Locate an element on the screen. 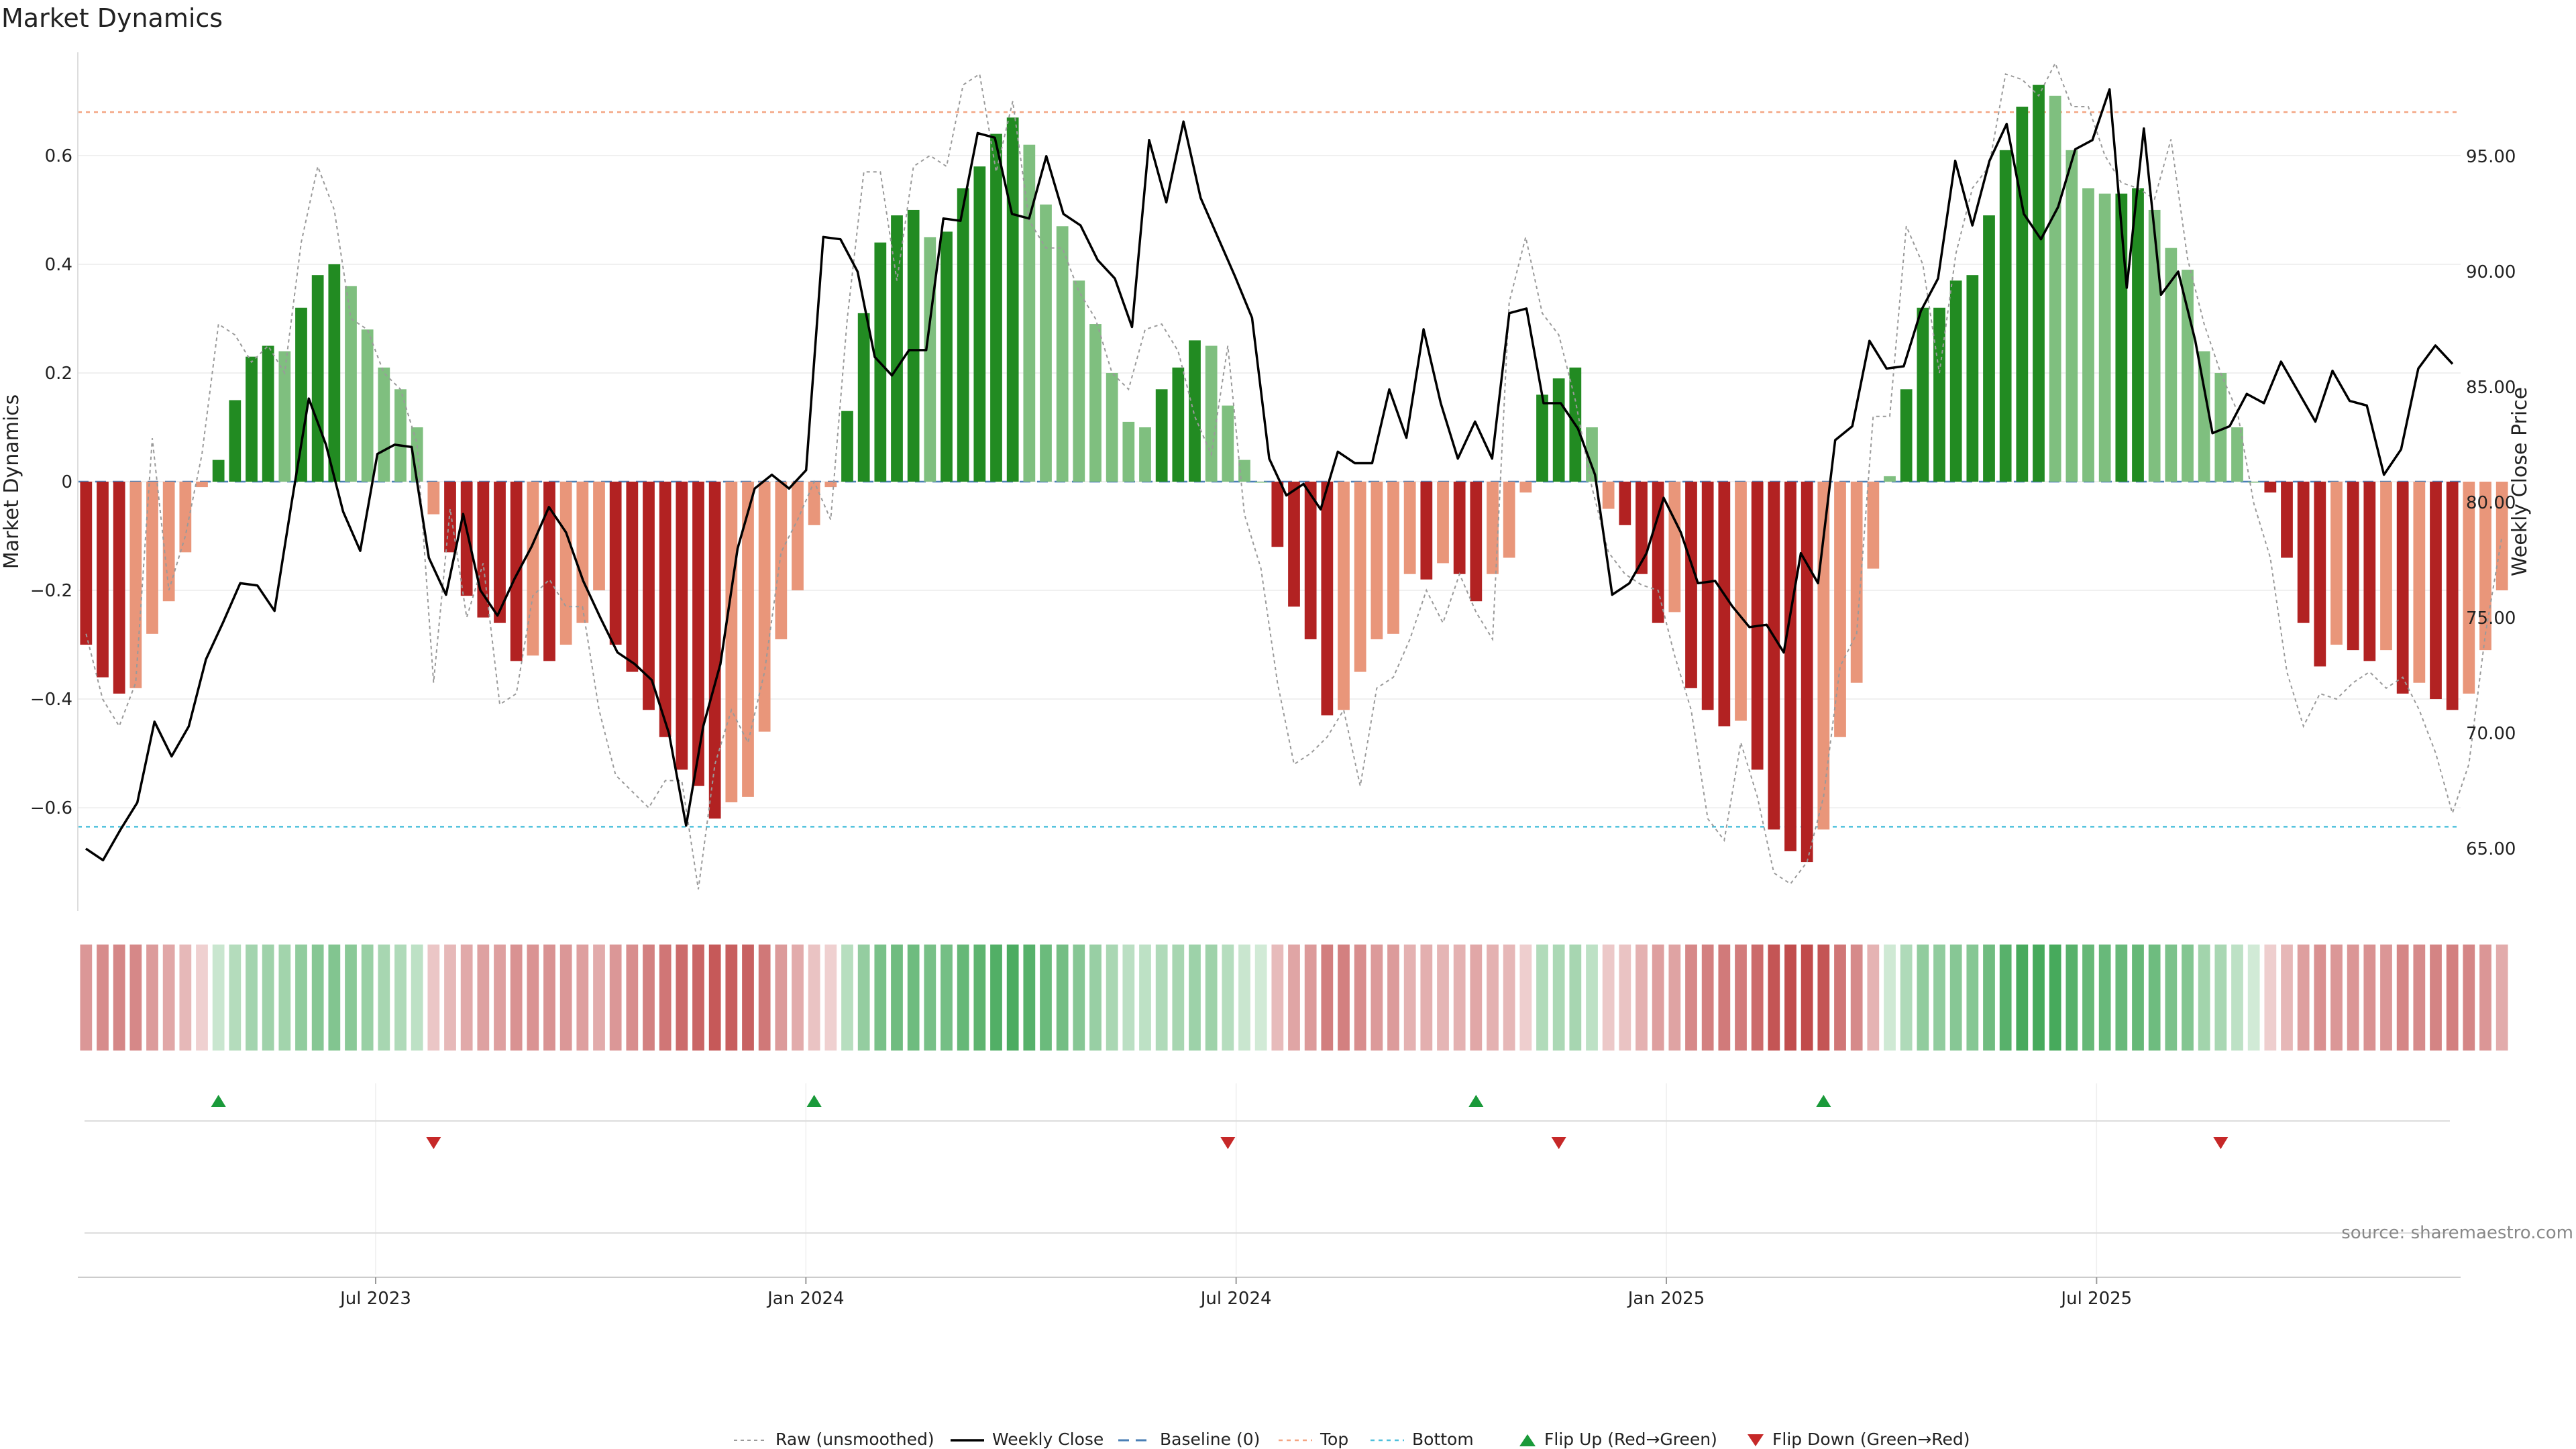 The height and width of the screenshot is (1449, 2576). legend-label: Flip Down (Green→Red) is located at coordinates (1871, 1439).